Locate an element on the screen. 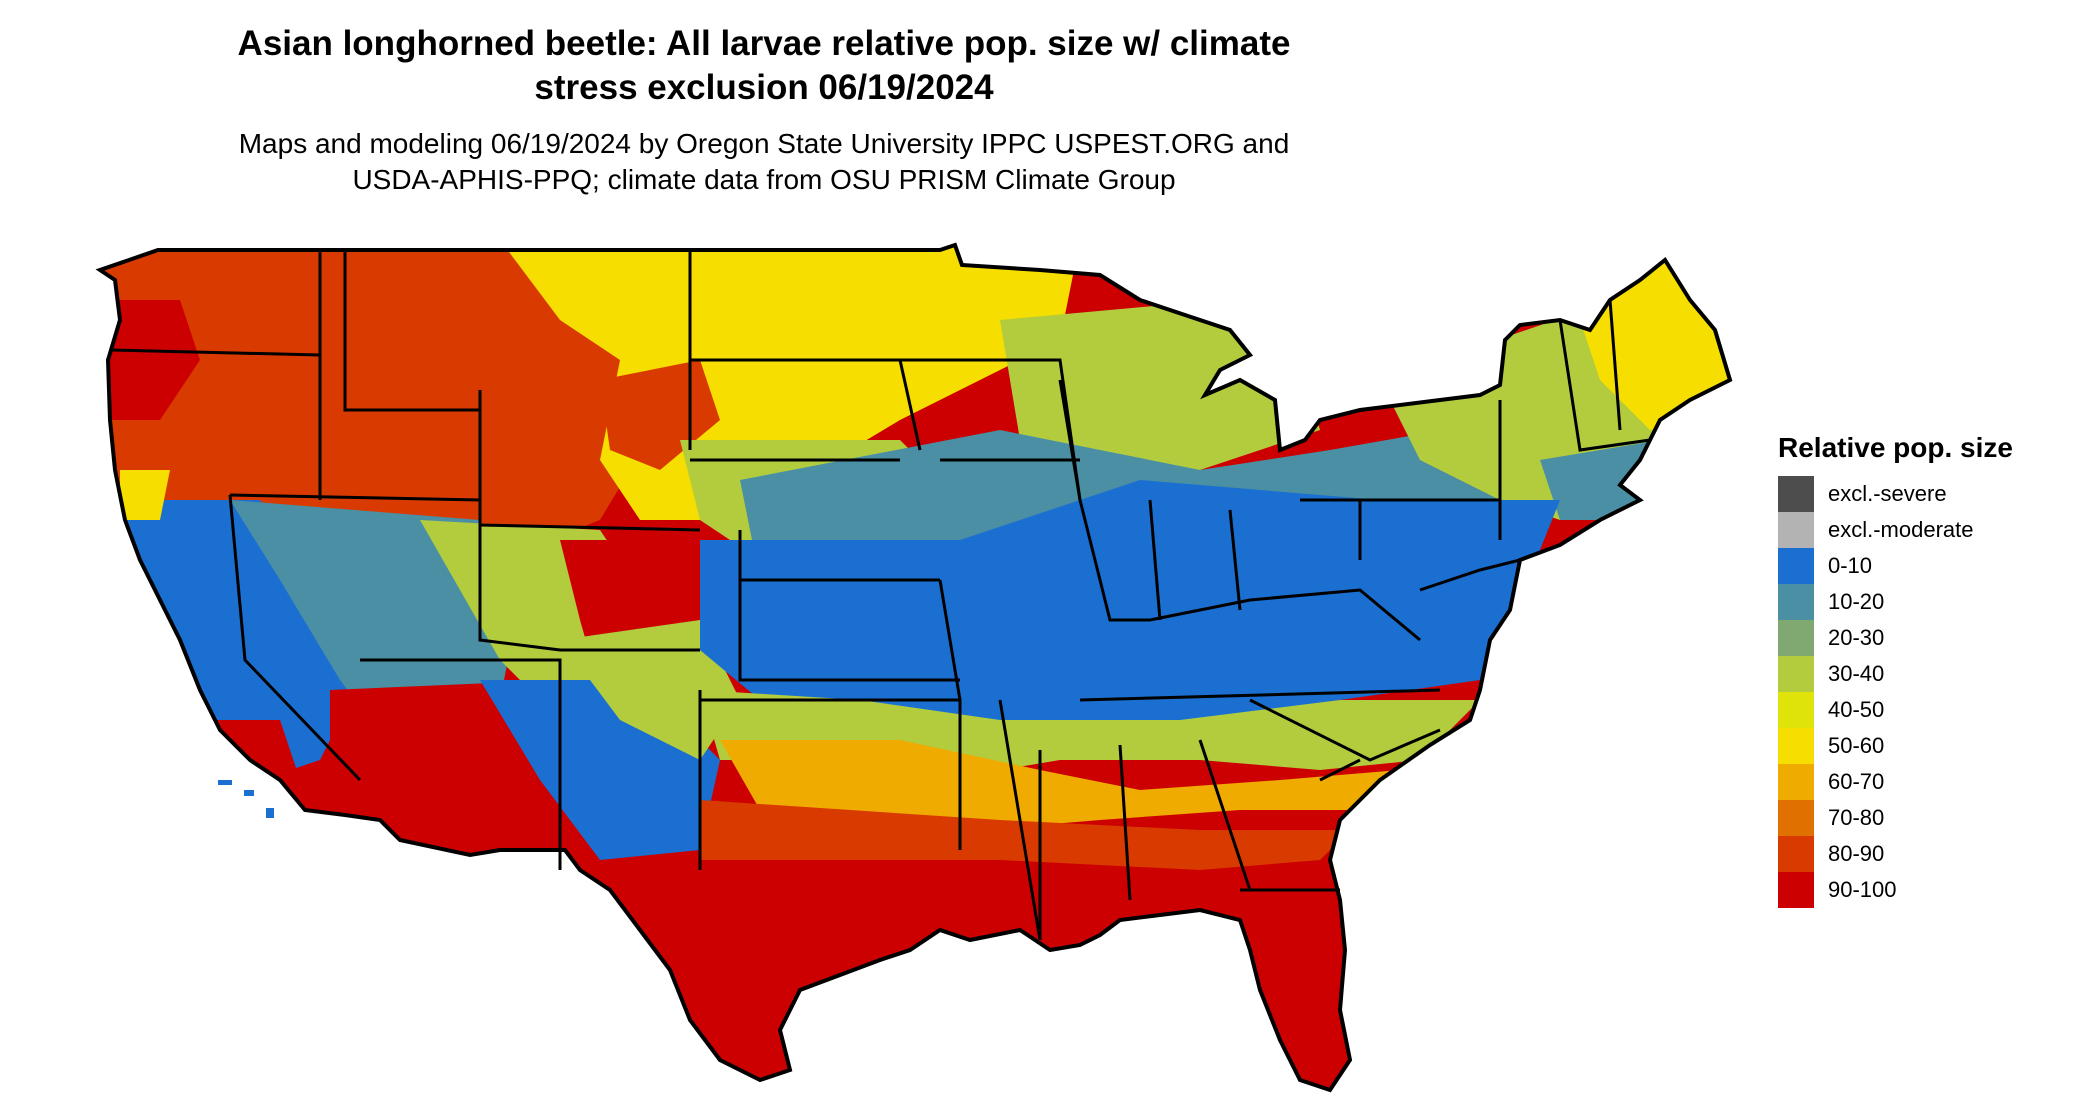  legend-item: excl.-moderate is located at coordinates (1895, 530).